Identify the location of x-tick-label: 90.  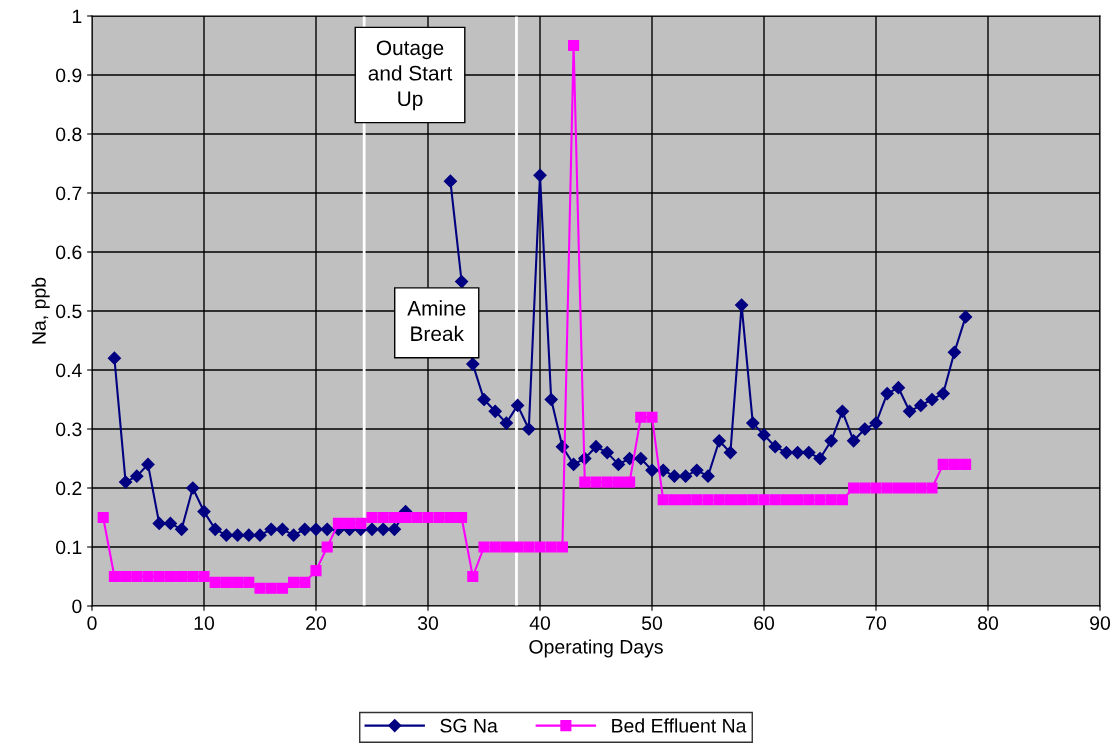
(1100, 623).